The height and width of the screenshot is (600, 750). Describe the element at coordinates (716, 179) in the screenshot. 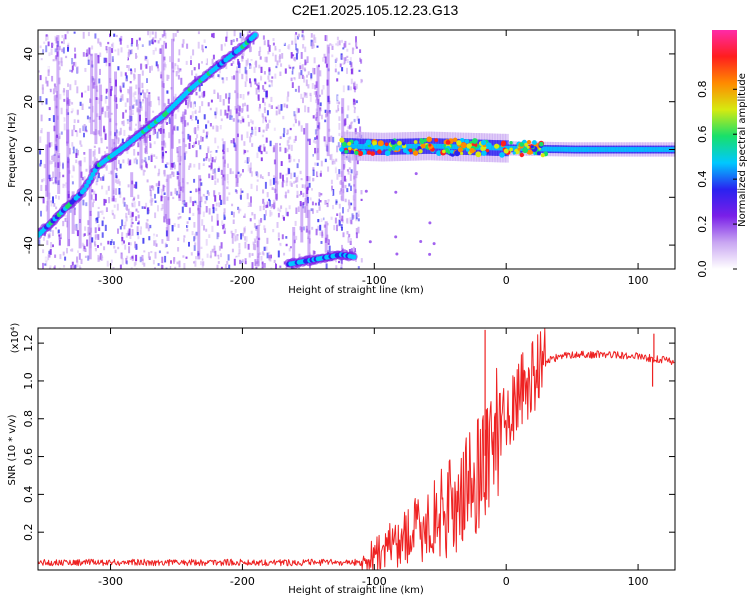

I see `colorbar-ticks: 0.00.20.40.60.8` at that location.